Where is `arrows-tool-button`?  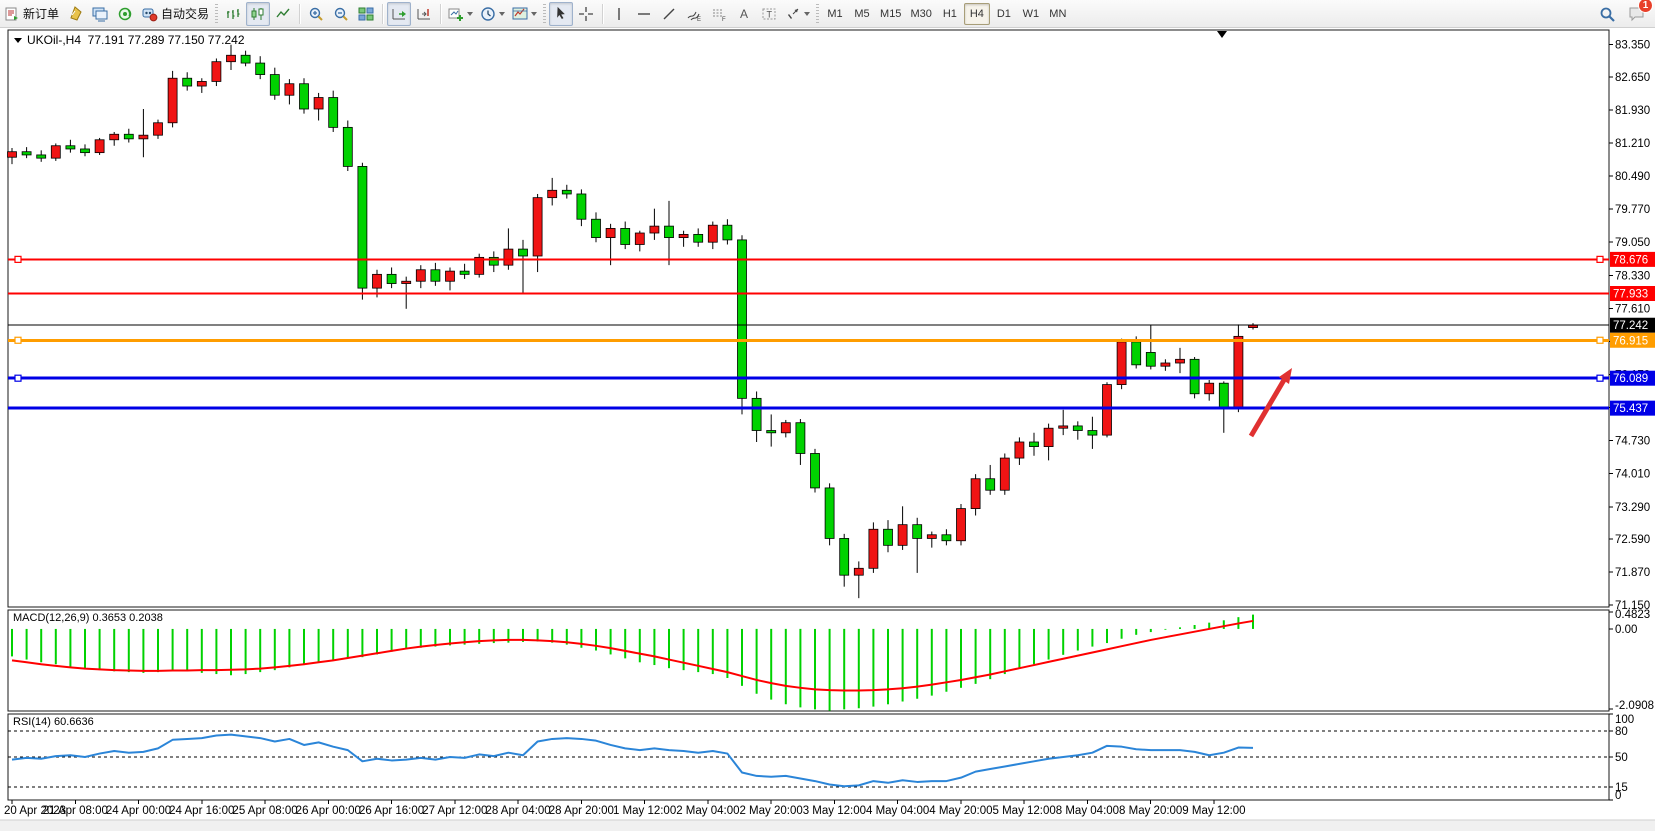
arrows-tool-button is located at coordinates (797, 14).